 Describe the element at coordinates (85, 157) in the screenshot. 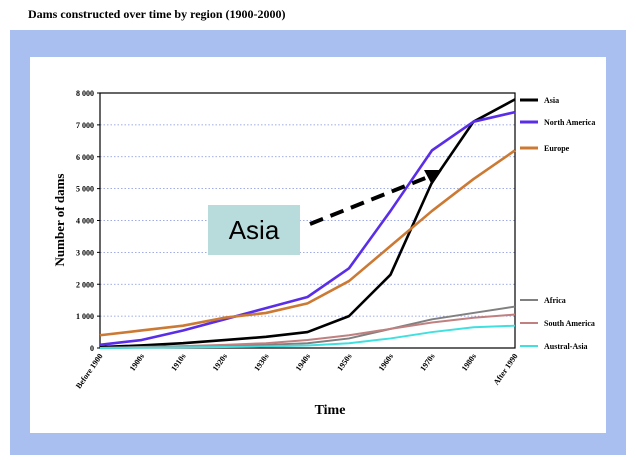

I see `y-tick-label: 6 000` at that location.